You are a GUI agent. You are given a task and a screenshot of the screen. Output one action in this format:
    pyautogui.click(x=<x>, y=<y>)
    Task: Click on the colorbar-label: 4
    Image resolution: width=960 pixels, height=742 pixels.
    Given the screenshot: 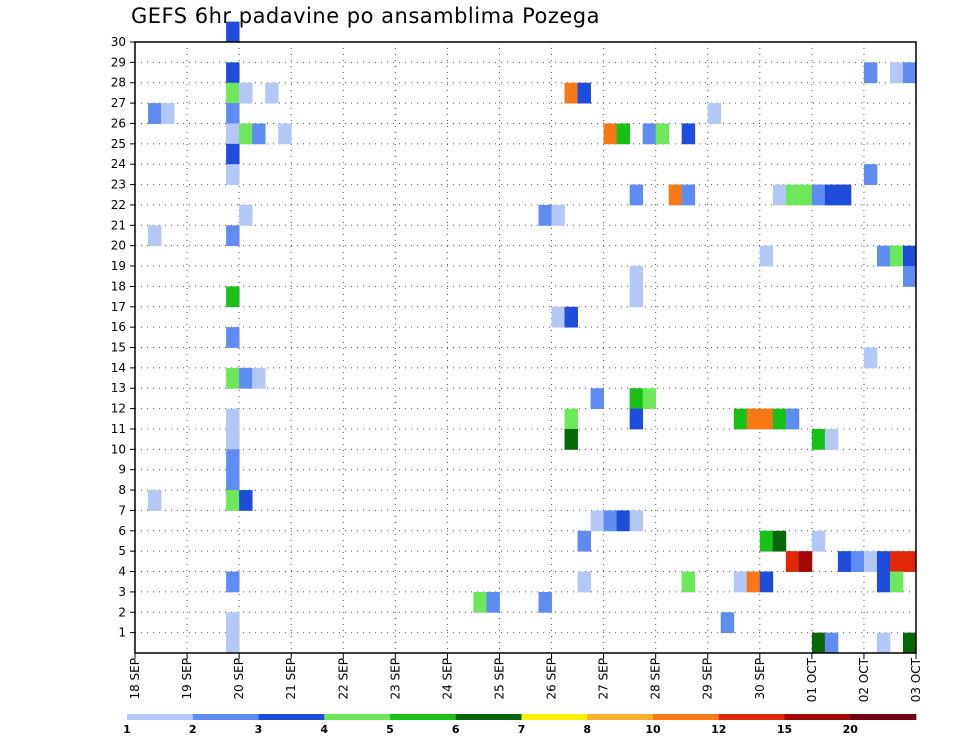 What is the action you would take?
    pyautogui.click(x=324, y=729)
    